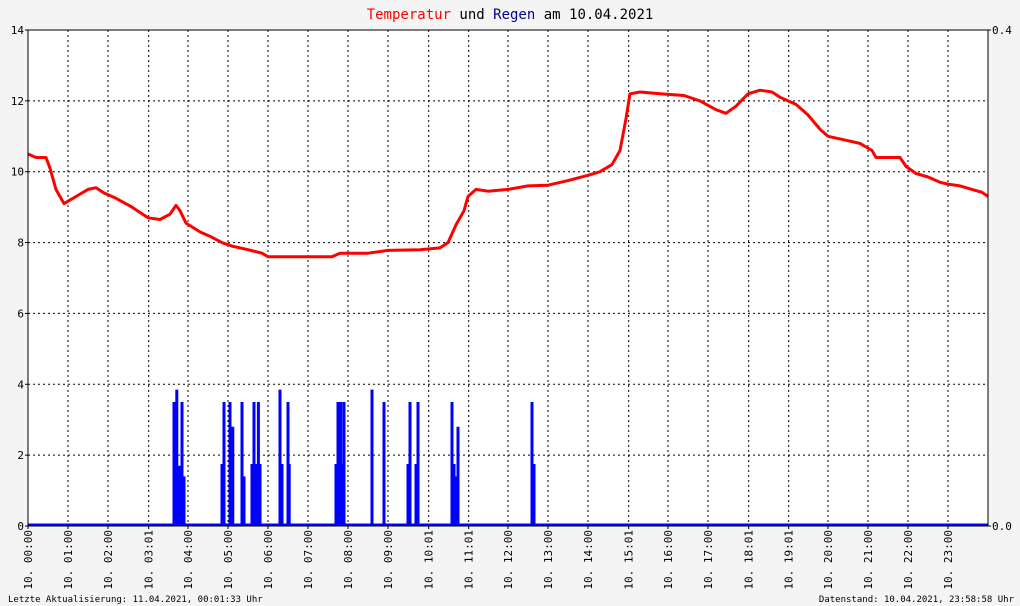 The height and width of the screenshot is (606, 1020). I want to click on x-tick-label: 10. 18:01, so click(749, 560).